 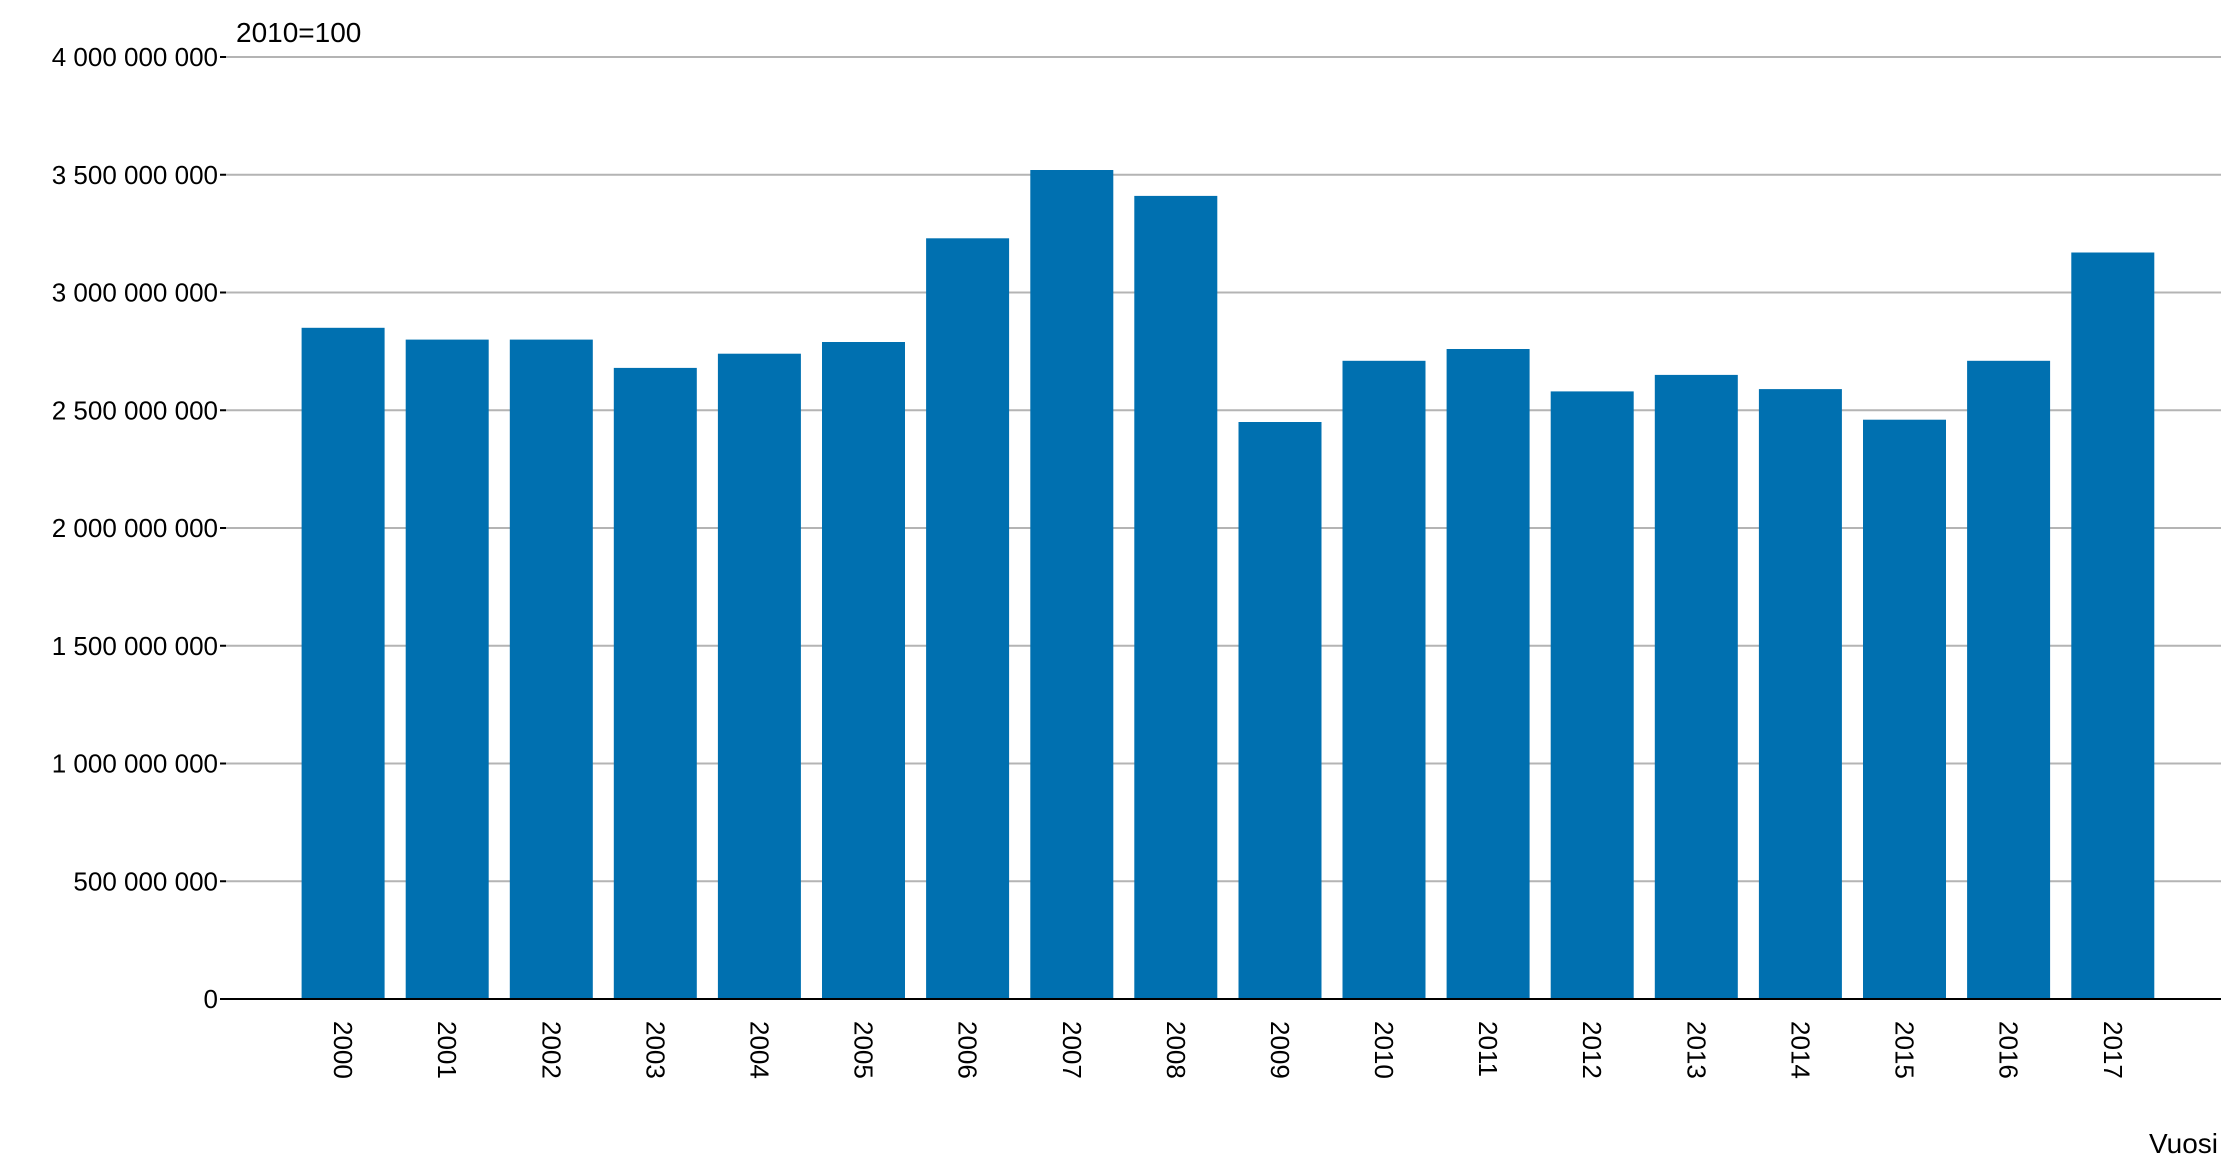 What do you see at coordinates (2113, 1050) in the screenshot?
I see `x-tick-label: 2017` at bounding box center [2113, 1050].